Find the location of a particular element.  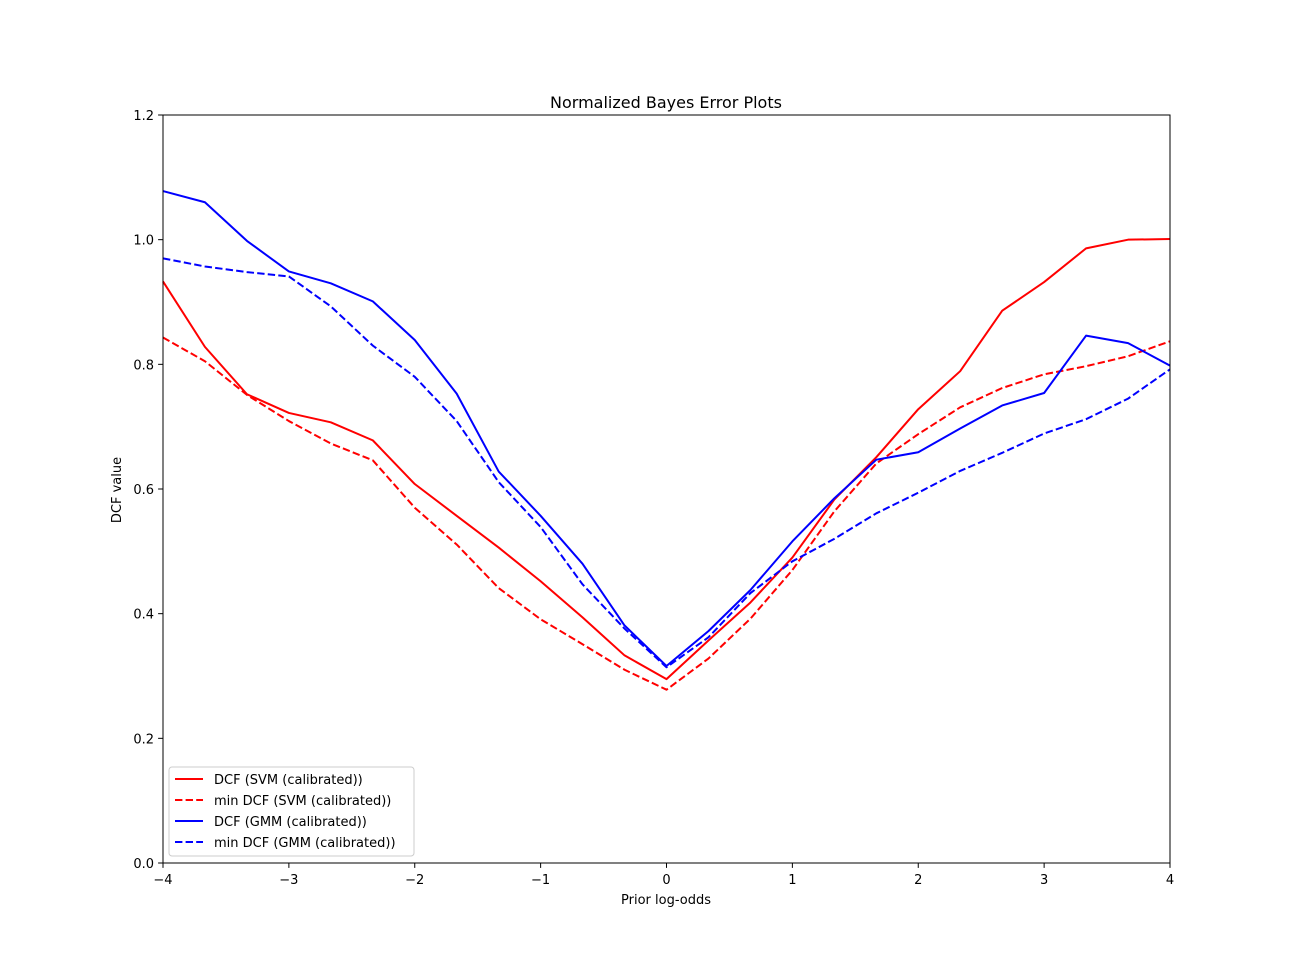

x-tick-label: 2 is located at coordinates (918, 880).